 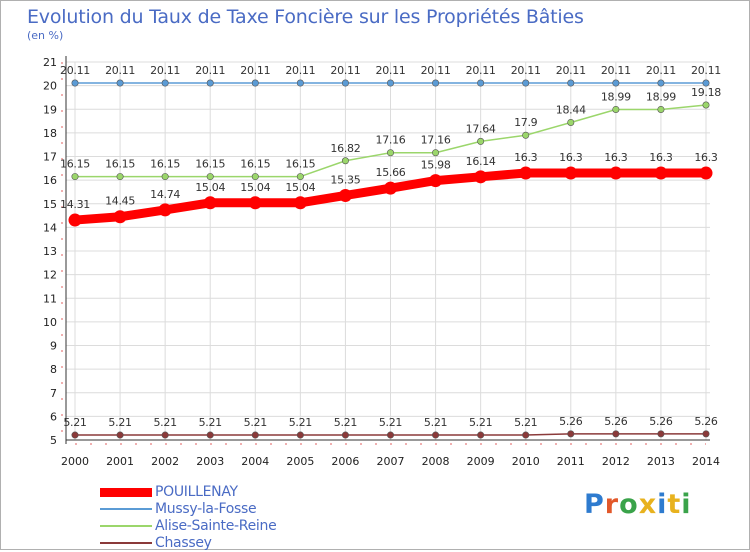 I want to click on data-label: 15.66, so click(x=391, y=172).